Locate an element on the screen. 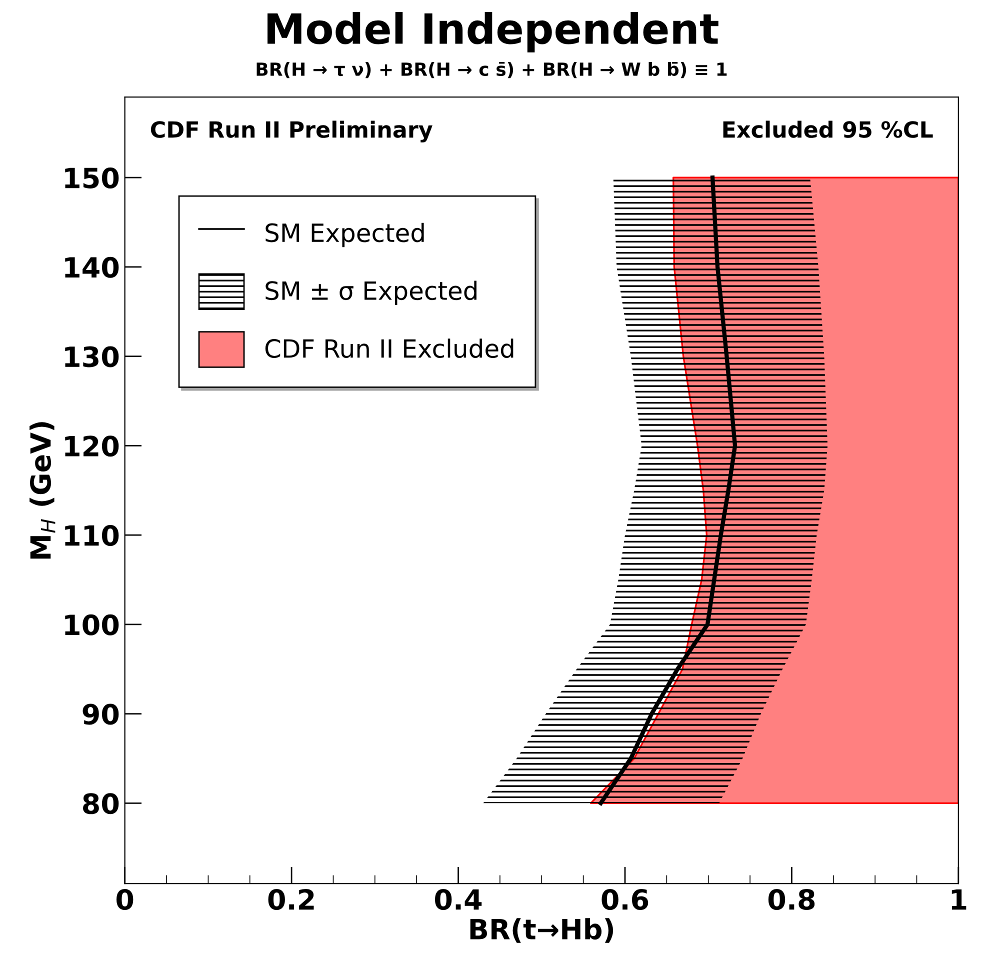  y-tick-label: 90 is located at coordinates (100, 714).